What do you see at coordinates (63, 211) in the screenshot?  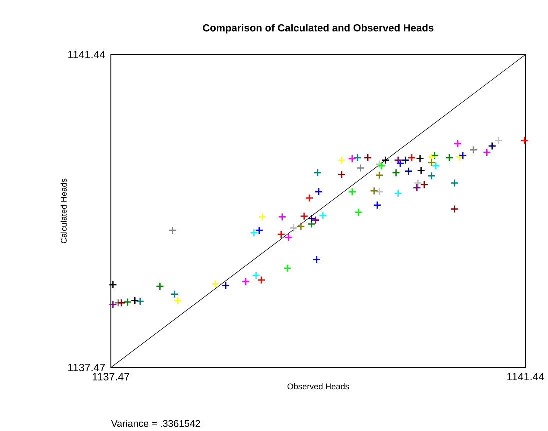 I see `y-axis-title: Calculated Heads` at bounding box center [63, 211].